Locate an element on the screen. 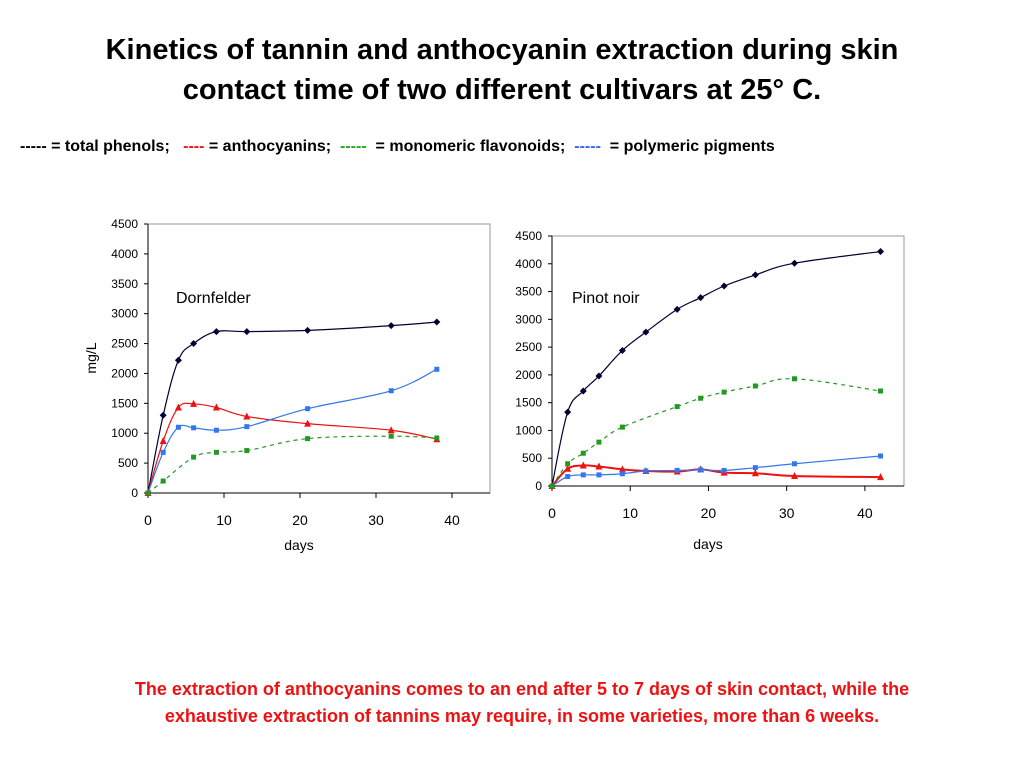 The image size is (1024, 768). series-monomeric-flavonoids is located at coordinates (716, 432).